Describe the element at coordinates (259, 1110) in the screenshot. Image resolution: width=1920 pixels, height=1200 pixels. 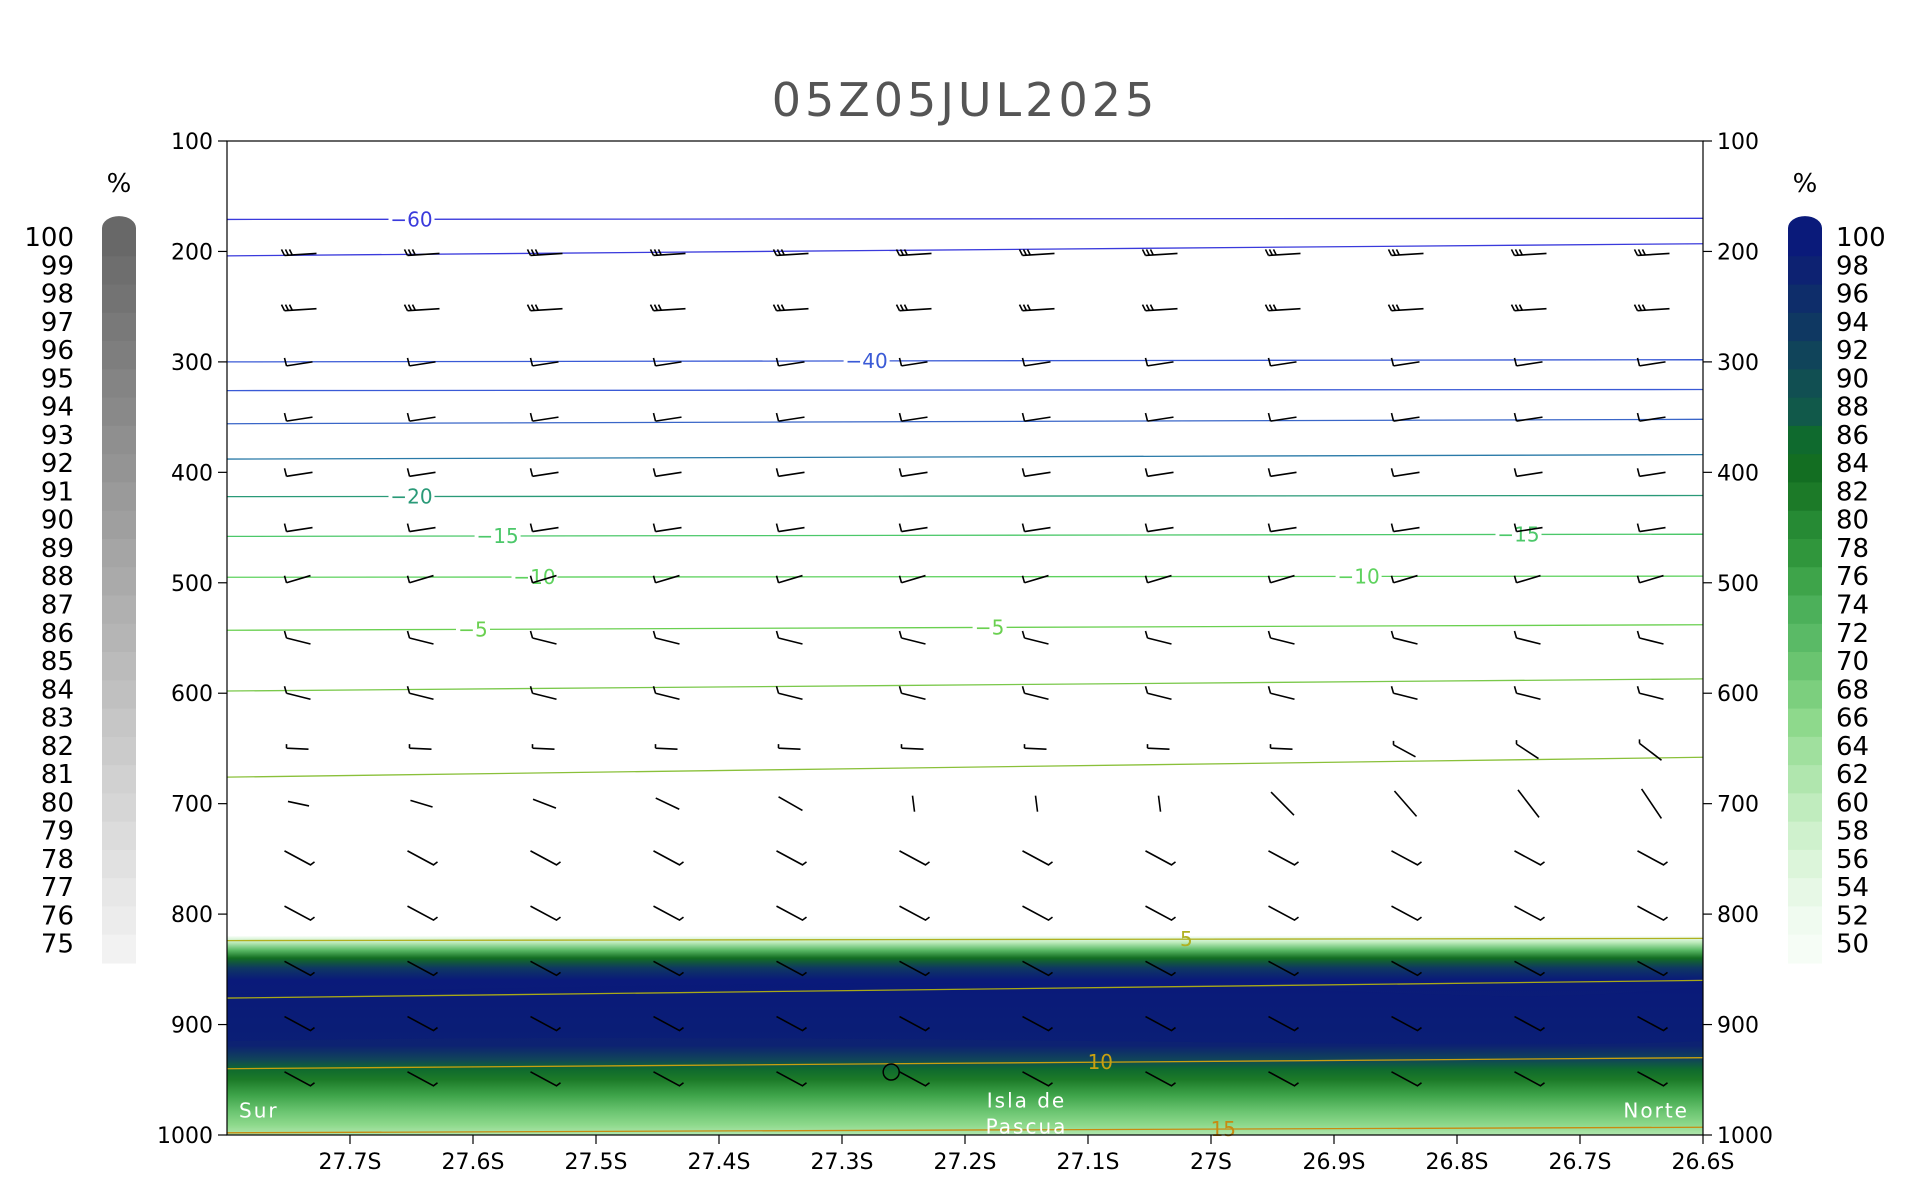
I see `place-label-sur: Sur` at that location.